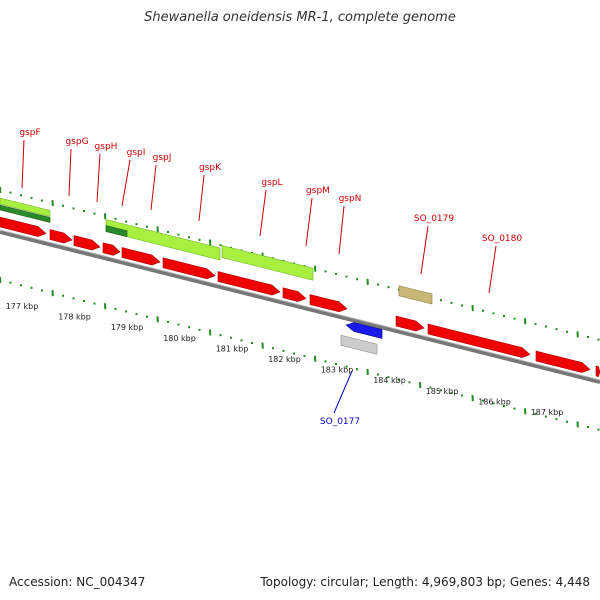 The width and height of the screenshot is (600, 600). I want to click on scale-label: 178 kbp, so click(74, 317).